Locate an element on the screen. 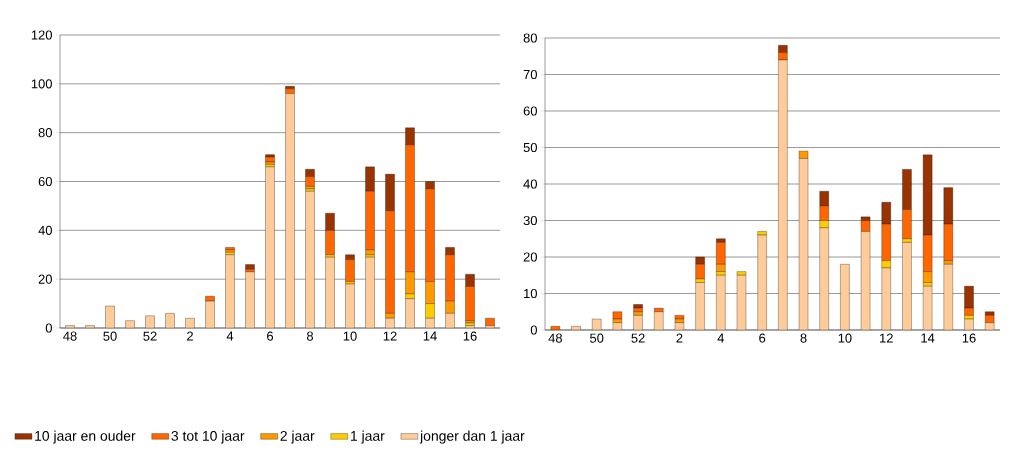  y-tick-label: 120 is located at coordinates (41, 35).